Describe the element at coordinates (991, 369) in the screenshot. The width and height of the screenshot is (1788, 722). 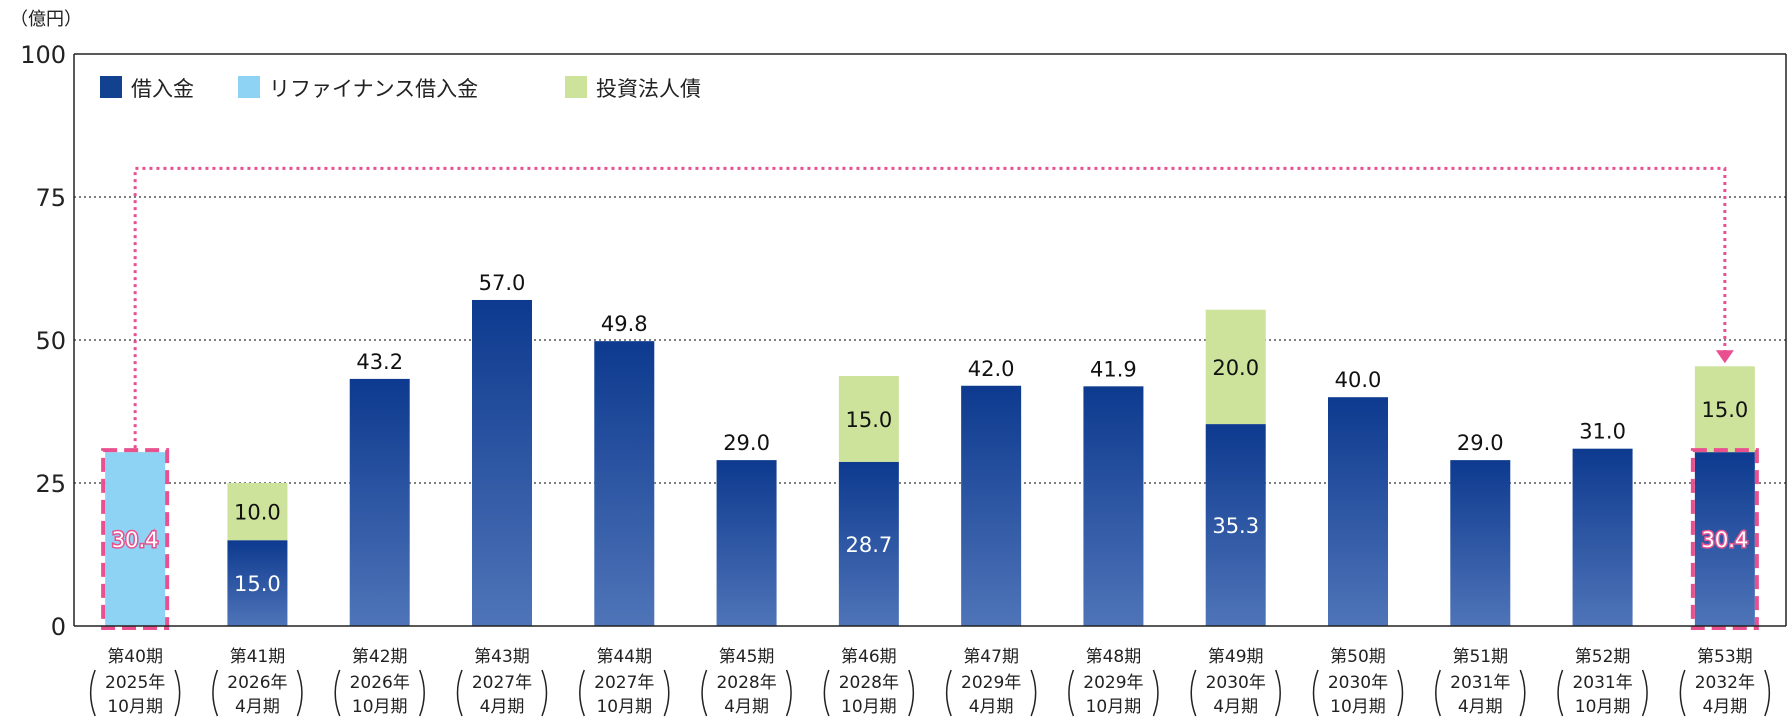
I see `data-label: 42.0` at that location.